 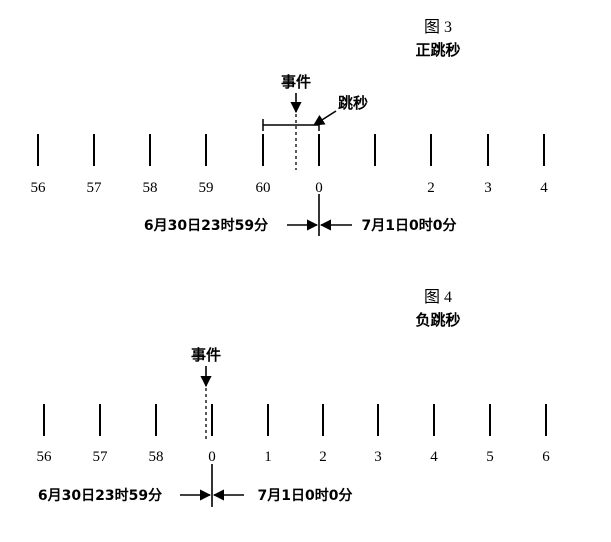 What do you see at coordinates (206, 188) in the screenshot?
I see `tick-label: 59` at bounding box center [206, 188].